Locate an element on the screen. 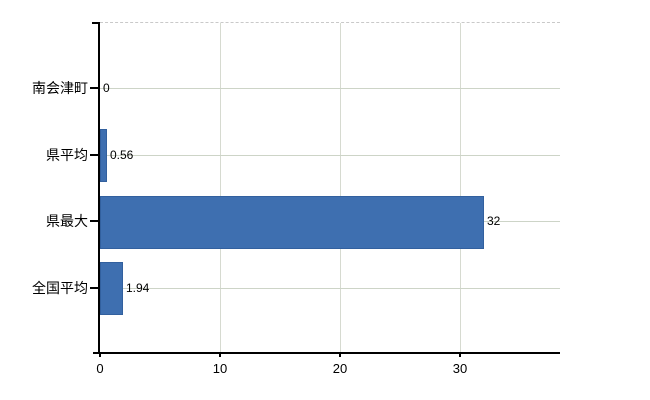  x-axis-tick-label: 20 is located at coordinates (340, 368).